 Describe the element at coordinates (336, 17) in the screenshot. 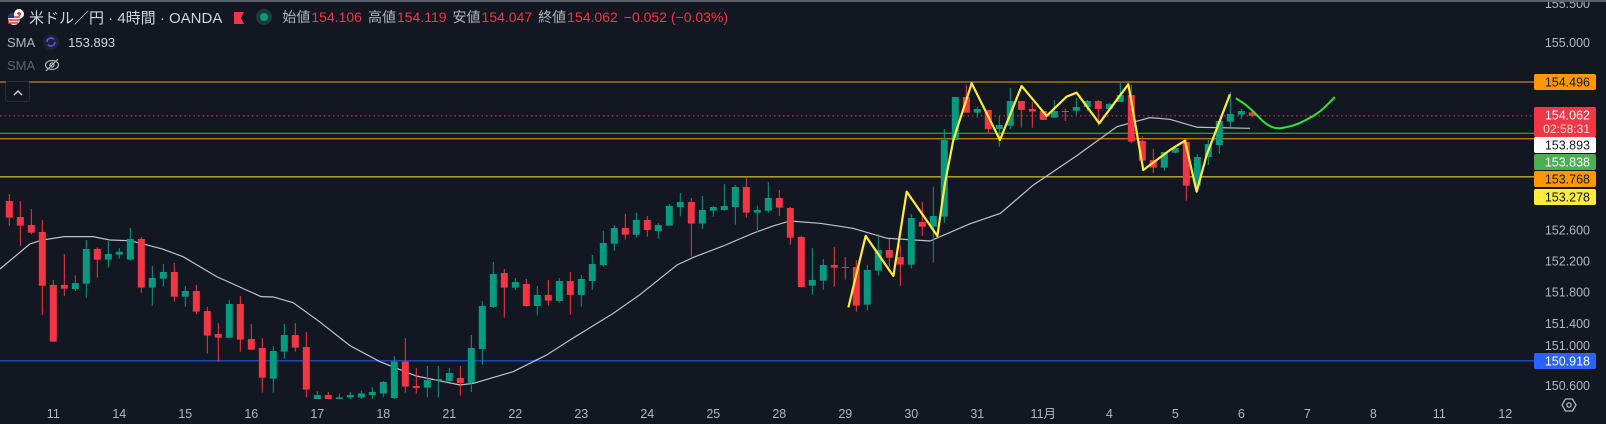

I see `open-value: 154.106` at that location.